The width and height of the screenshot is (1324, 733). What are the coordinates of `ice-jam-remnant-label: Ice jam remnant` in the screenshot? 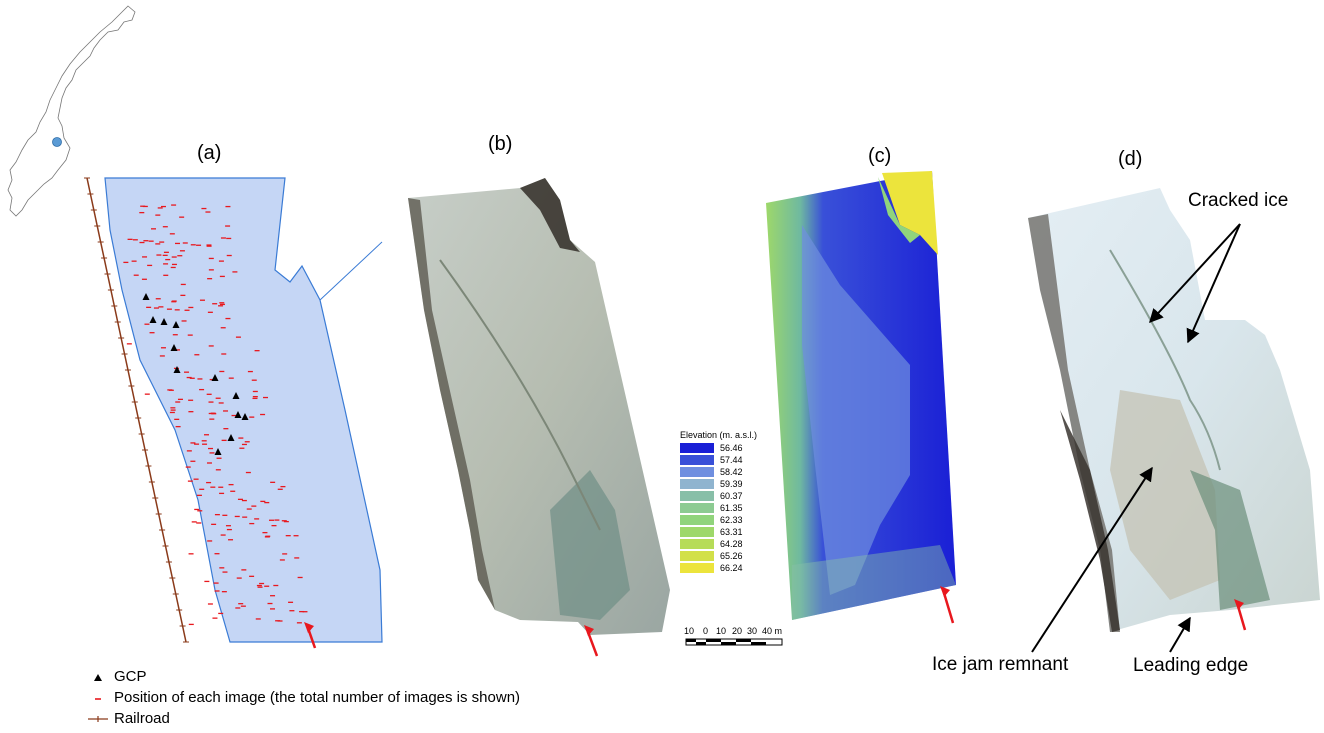 It's located at (1000, 664).